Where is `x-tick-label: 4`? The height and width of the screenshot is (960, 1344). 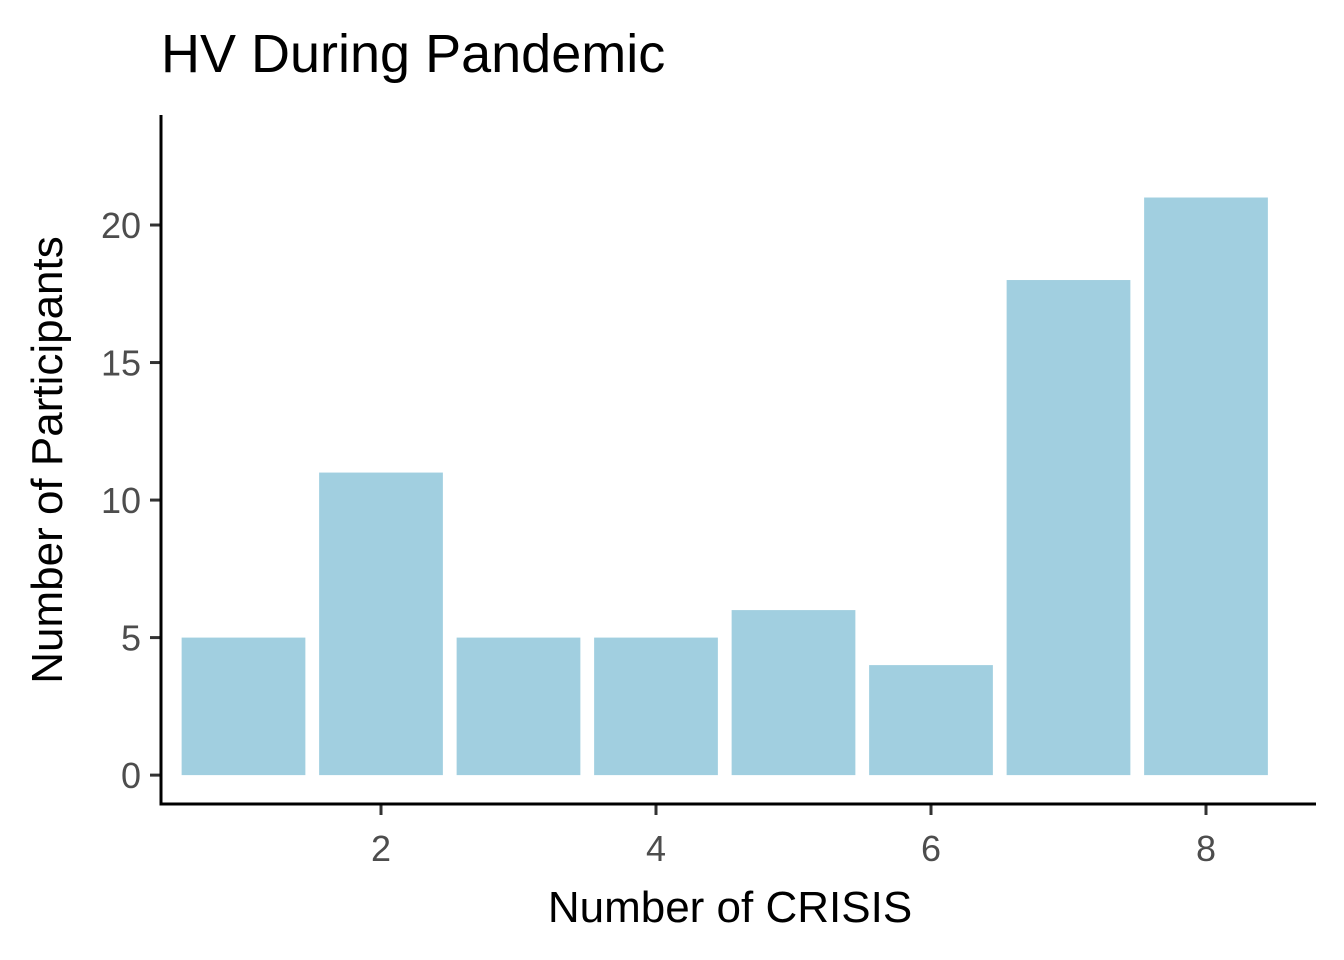
x-tick-label: 4 is located at coordinates (656, 848).